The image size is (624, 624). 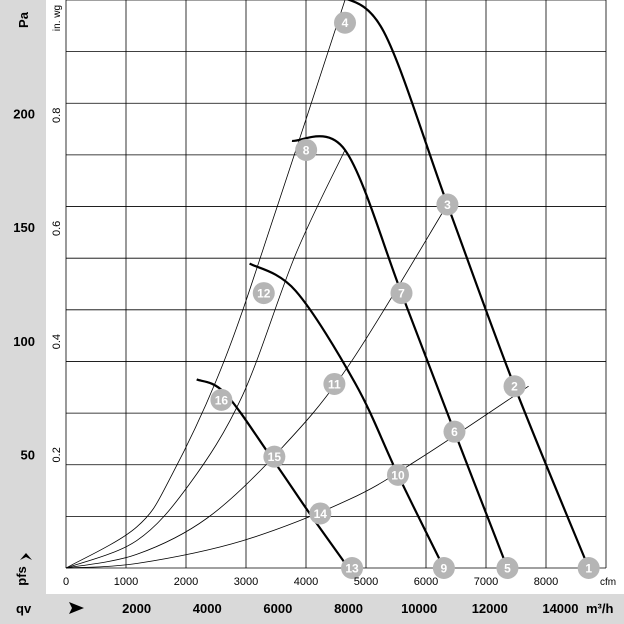 I want to click on x2-tick-label: 7000, so click(x=486, y=582).